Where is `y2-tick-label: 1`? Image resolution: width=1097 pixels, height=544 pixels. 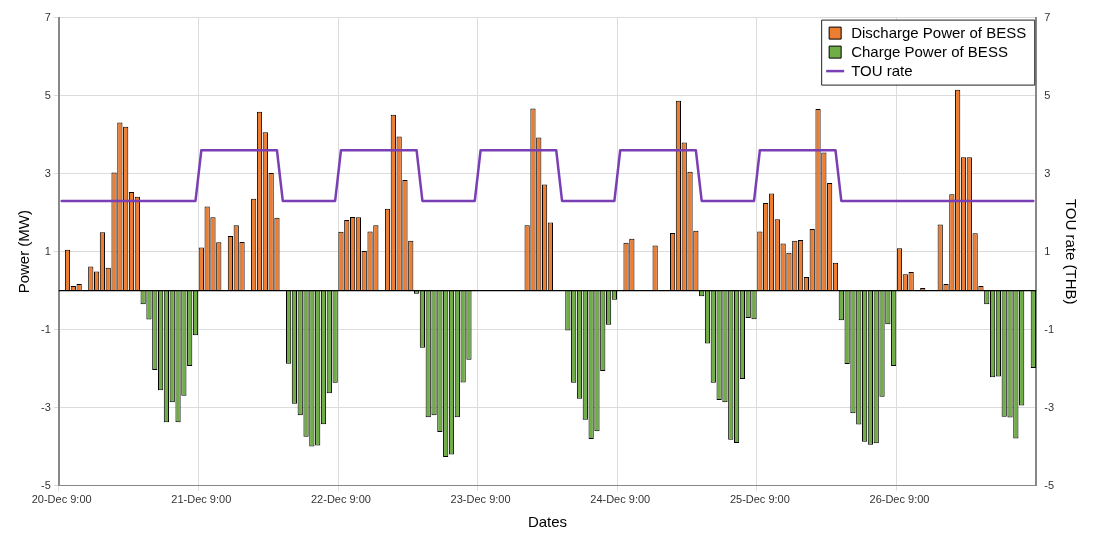
y2-tick-label: 1 is located at coordinates (1047, 250).